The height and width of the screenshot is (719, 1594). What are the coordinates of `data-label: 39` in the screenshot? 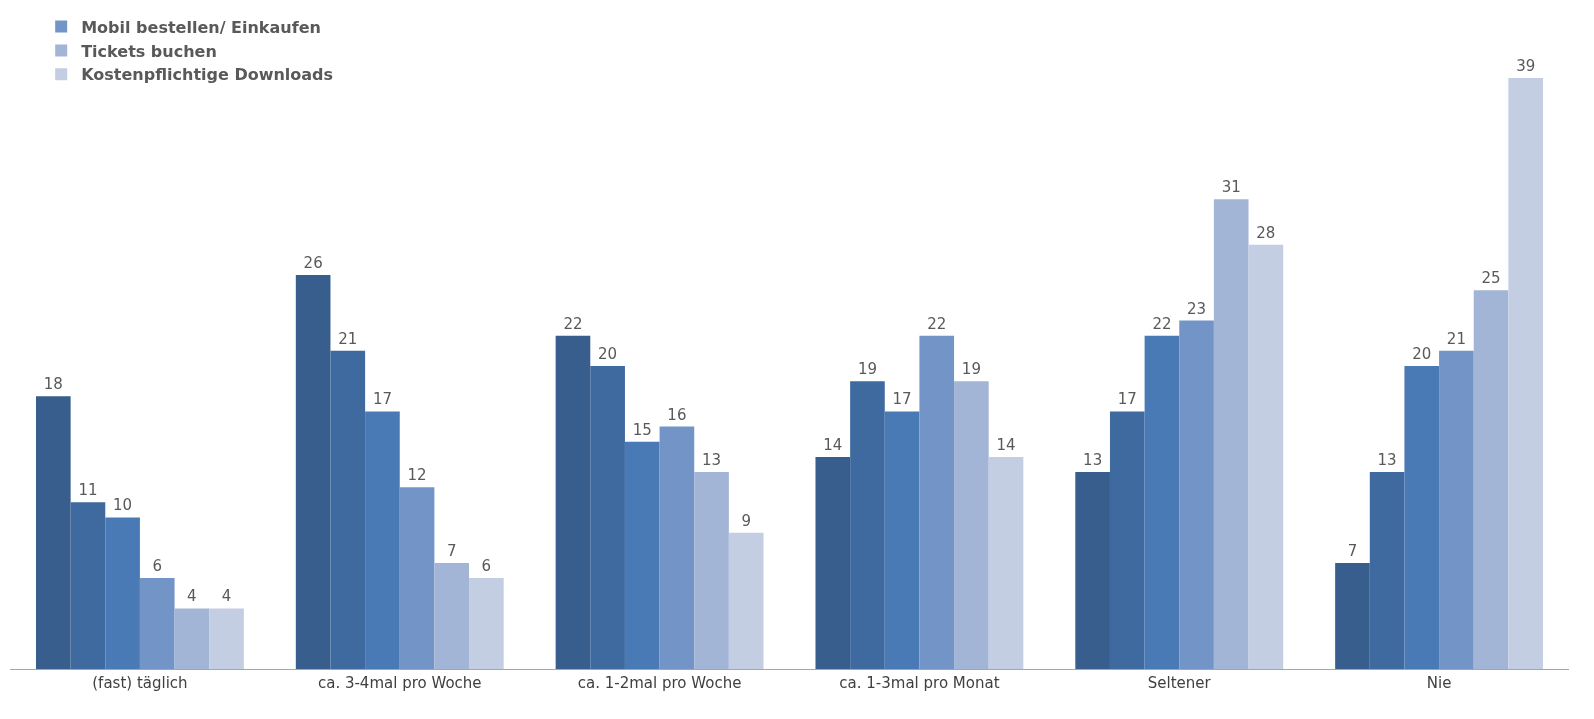 It's located at (1526, 66).